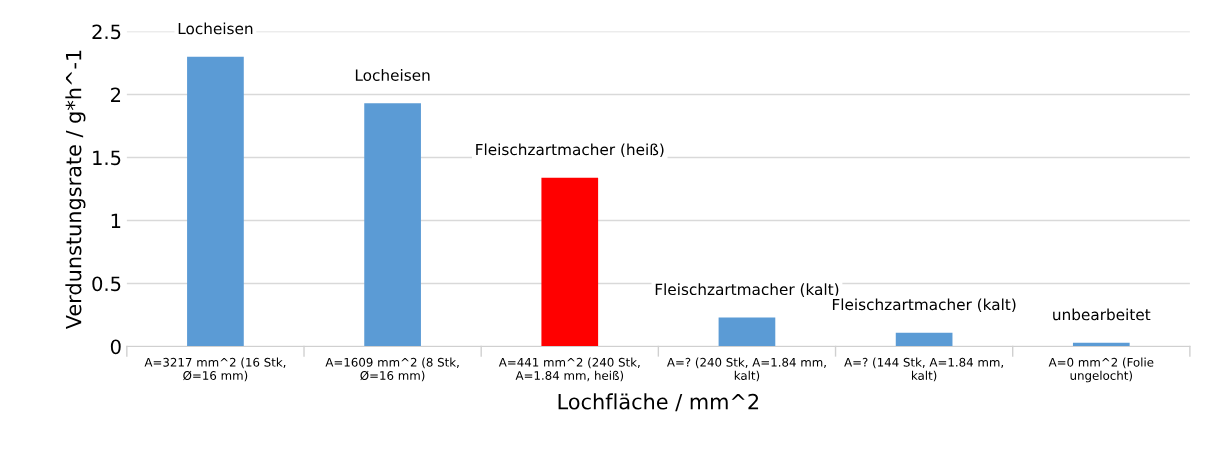 The width and height of the screenshot is (1208, 450). What do you see at coordinates (115, 347) in the screenshot?
I see `y-tick-label: 0` at bounding box center [115, 347].